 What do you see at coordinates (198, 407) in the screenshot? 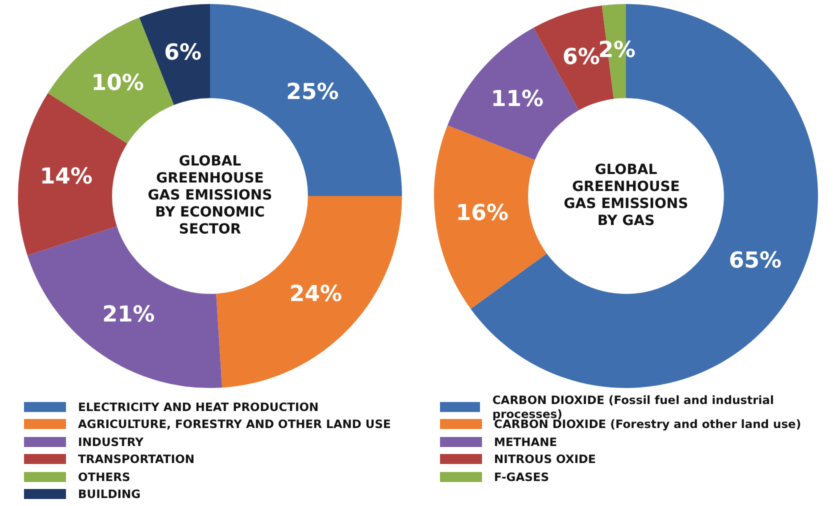
I see `legend-label: ELECTRICITY AND HEAT PRODUCTION` at bounding box center [198, 407].